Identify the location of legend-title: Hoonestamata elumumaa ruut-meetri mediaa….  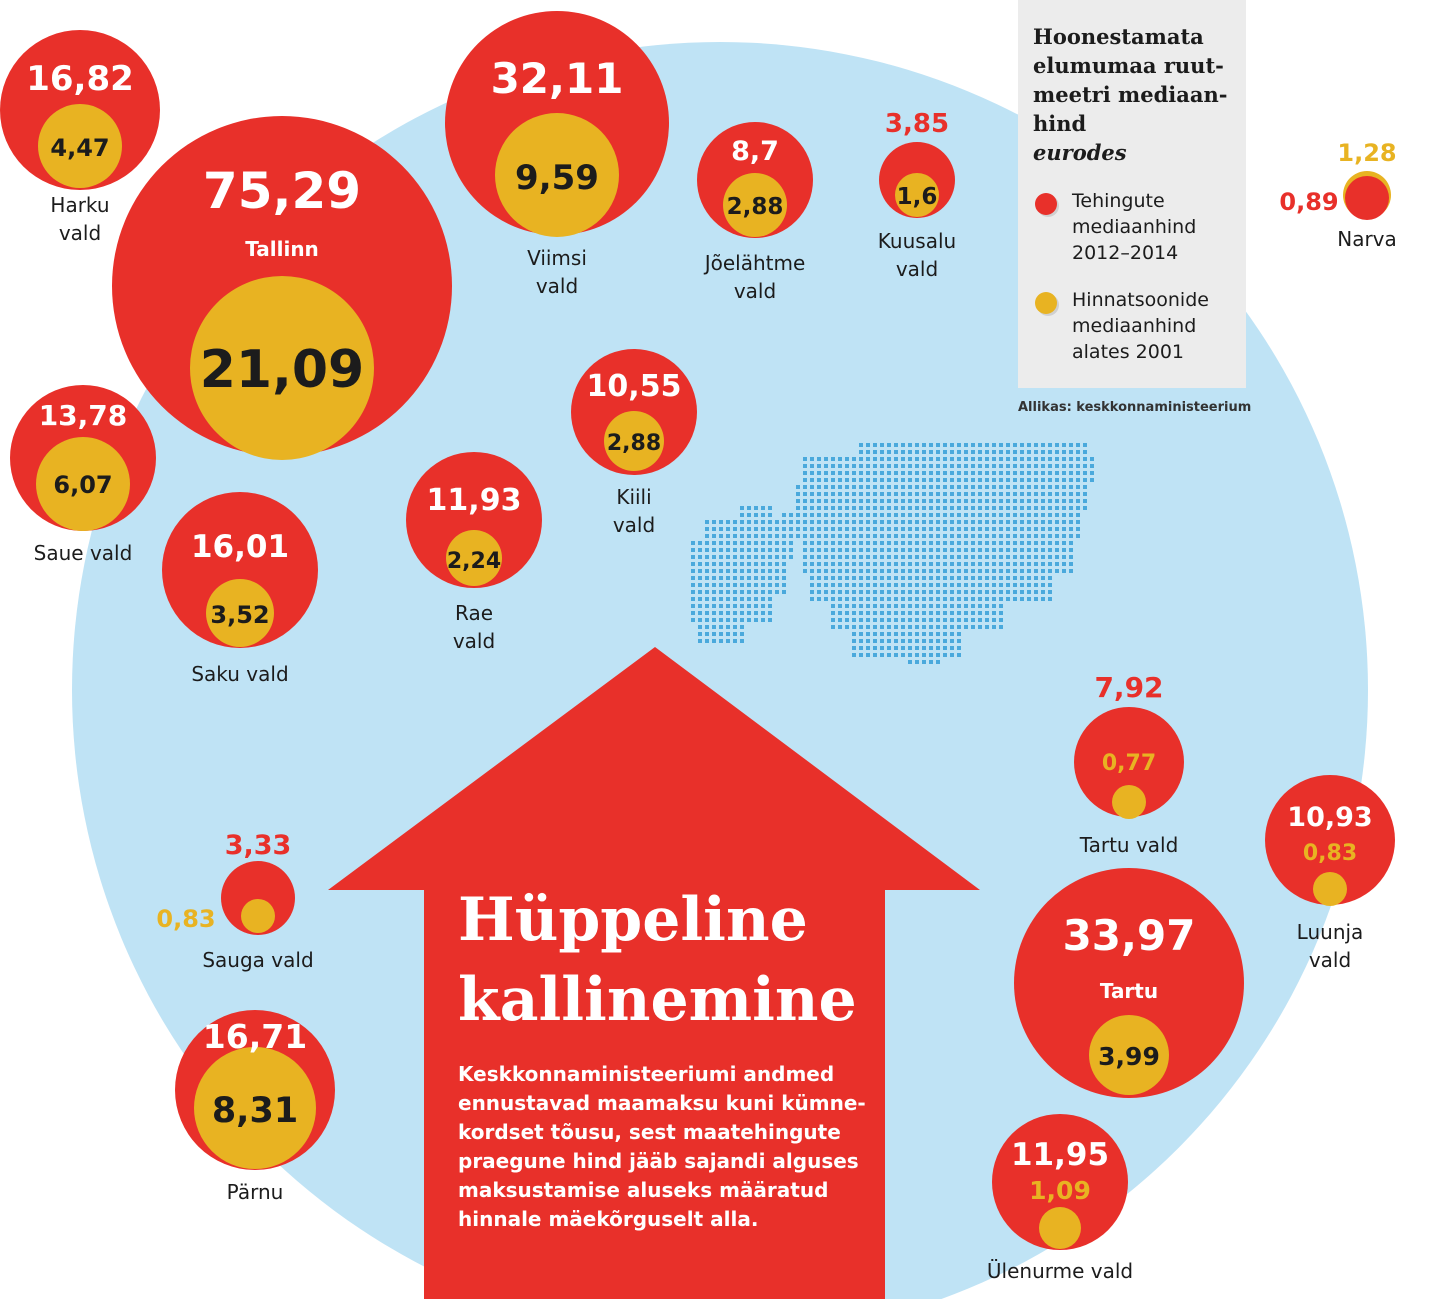
(1138, 94).